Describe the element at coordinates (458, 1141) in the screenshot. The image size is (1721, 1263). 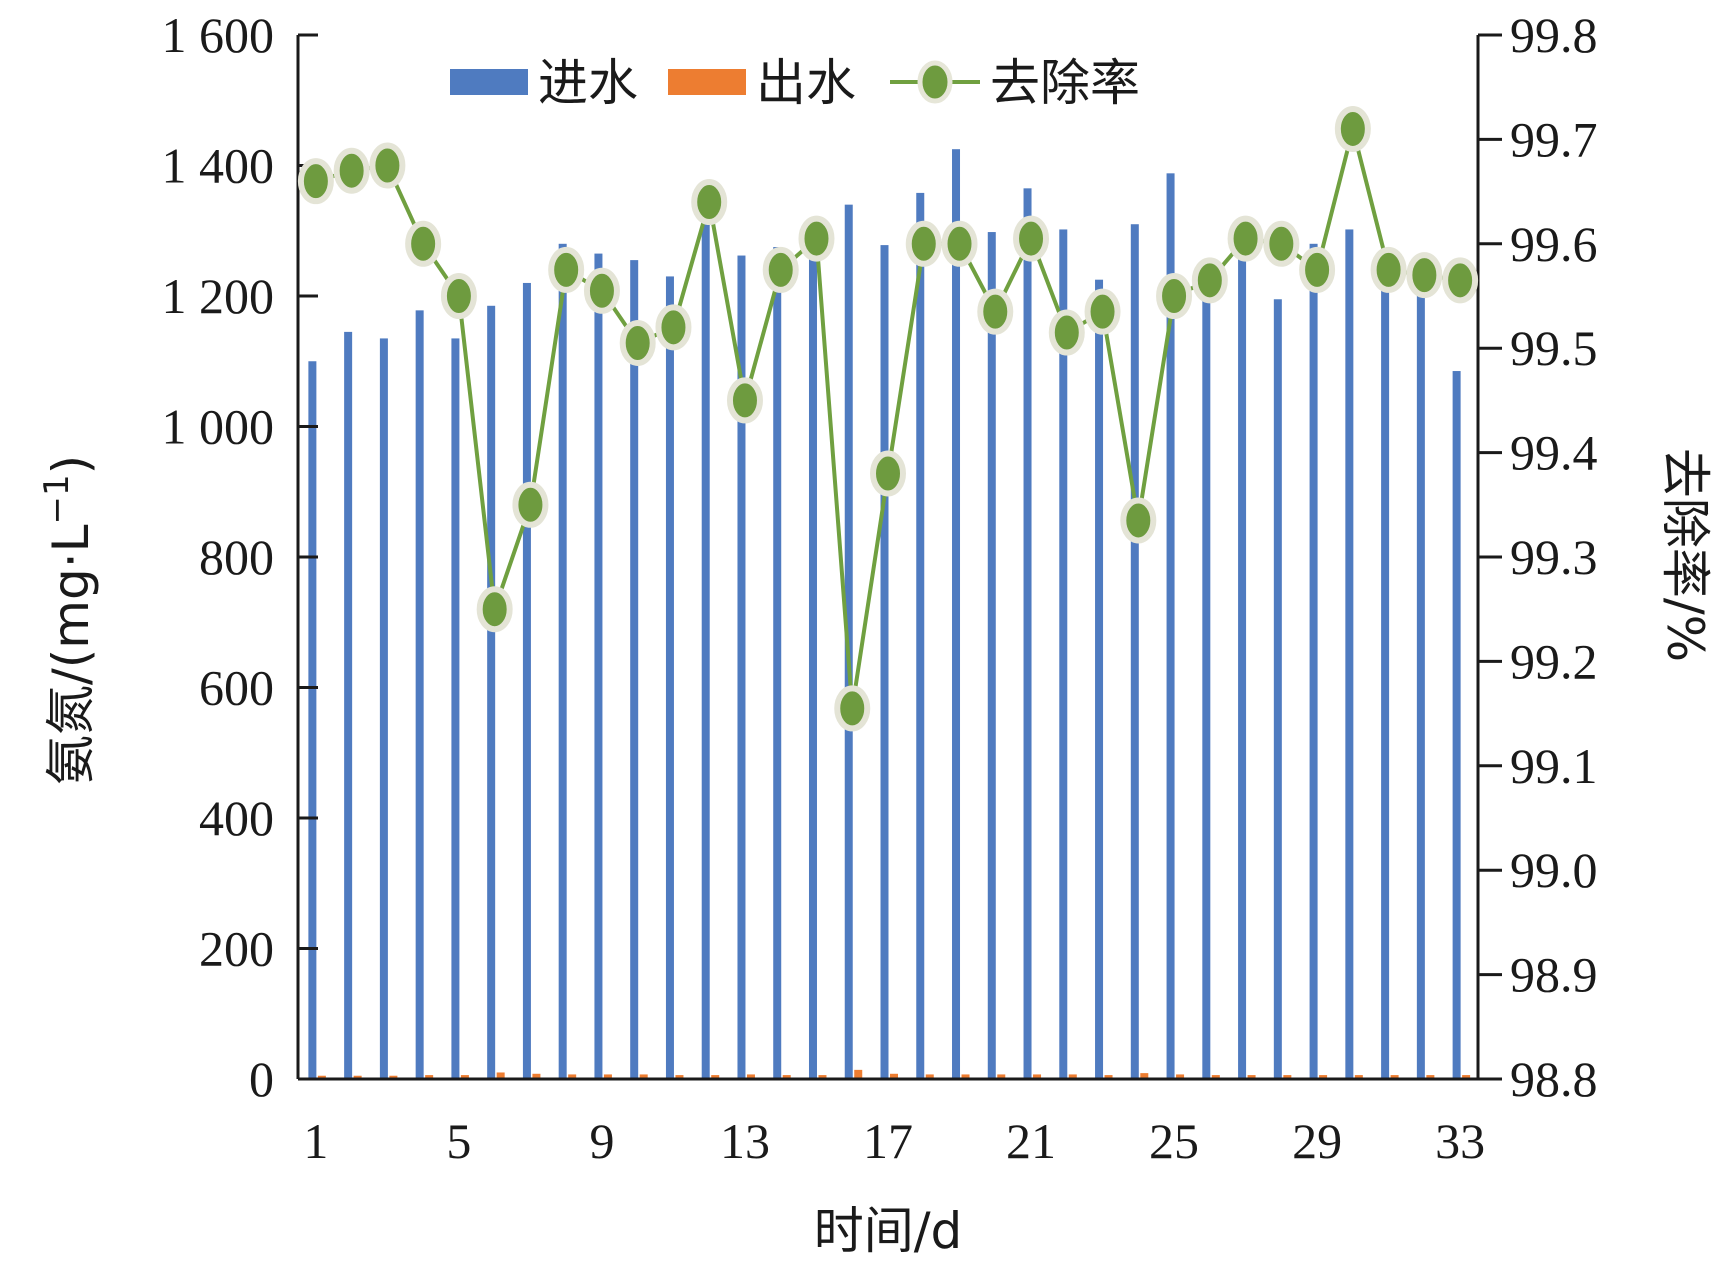
I see `x-tick-label: 5` at that location.